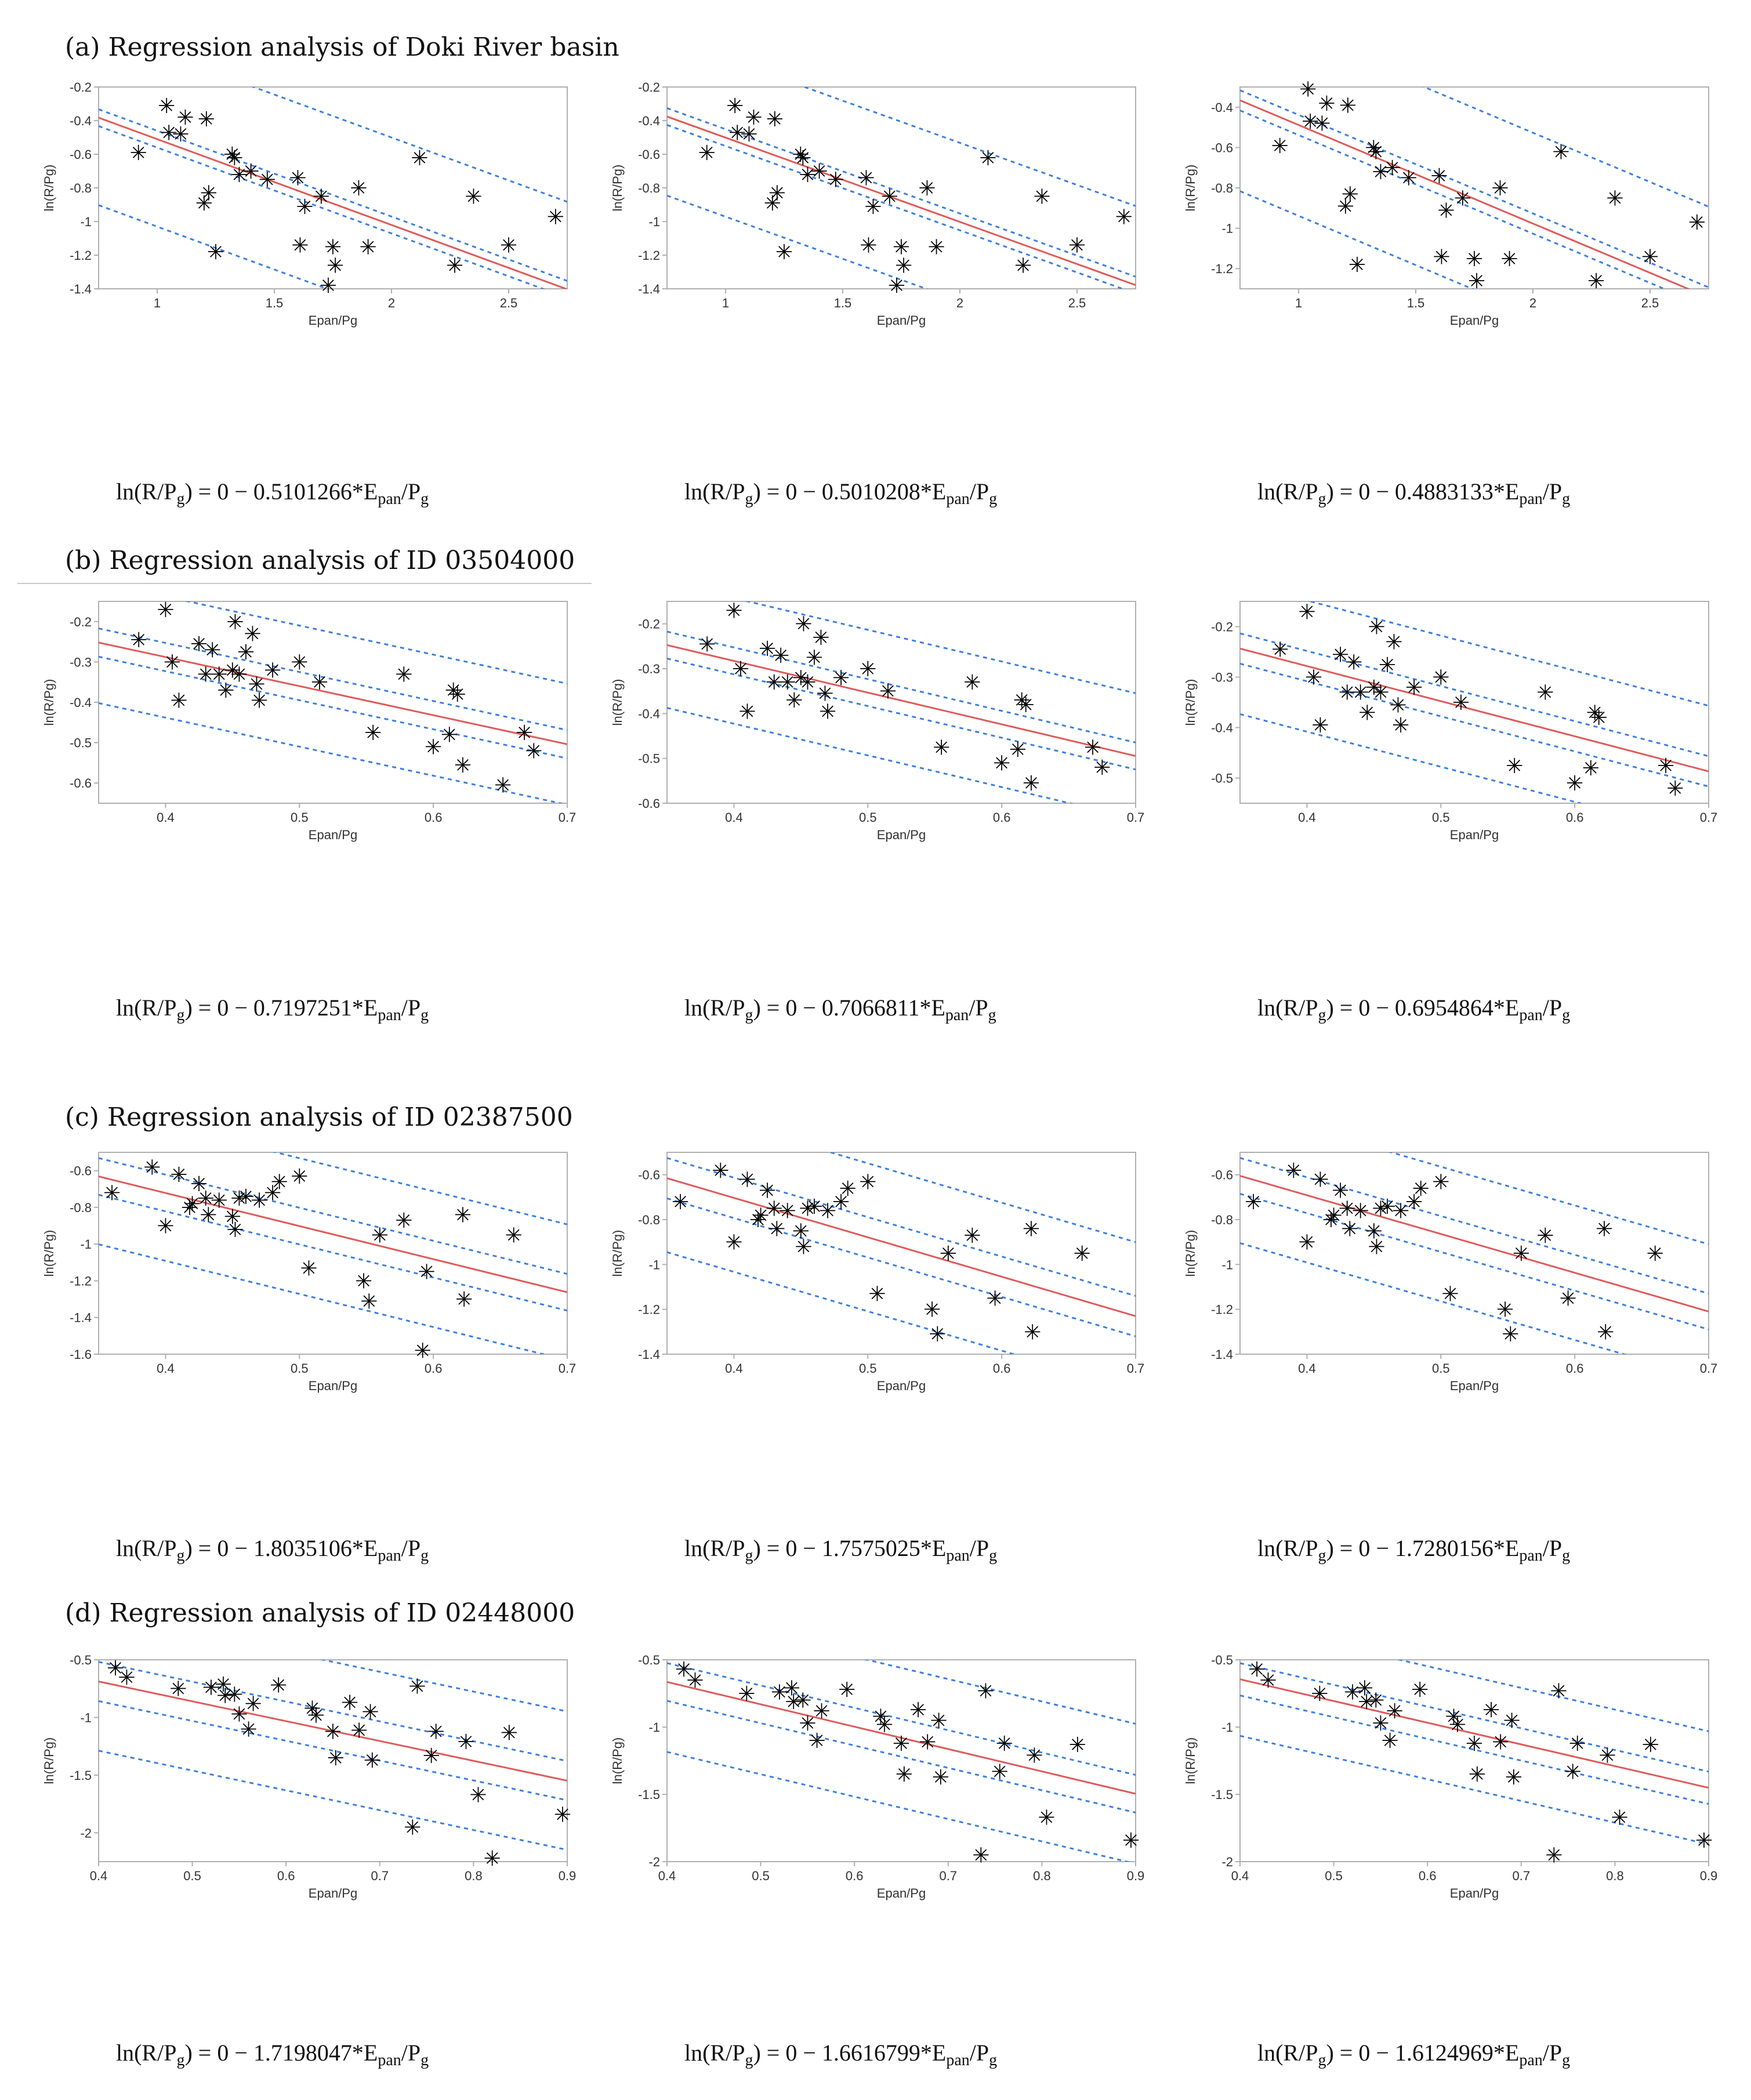 The height and width of the screenshot is (2100, 1751). Describe the element at coordinates (959, 303) in the screenshot. I see `x-tick-label: 2` at that location.